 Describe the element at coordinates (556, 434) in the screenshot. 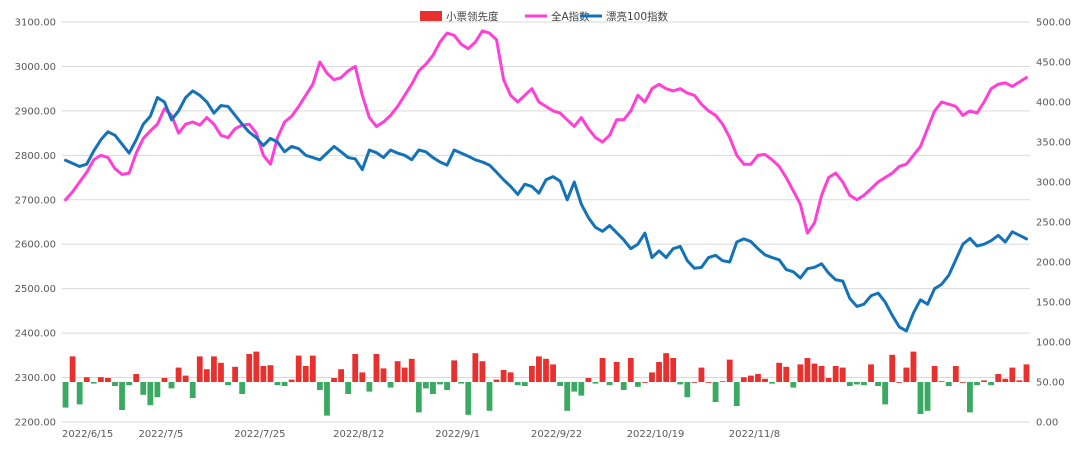

I see `x-tick-label: 2022/9/22` at that location.